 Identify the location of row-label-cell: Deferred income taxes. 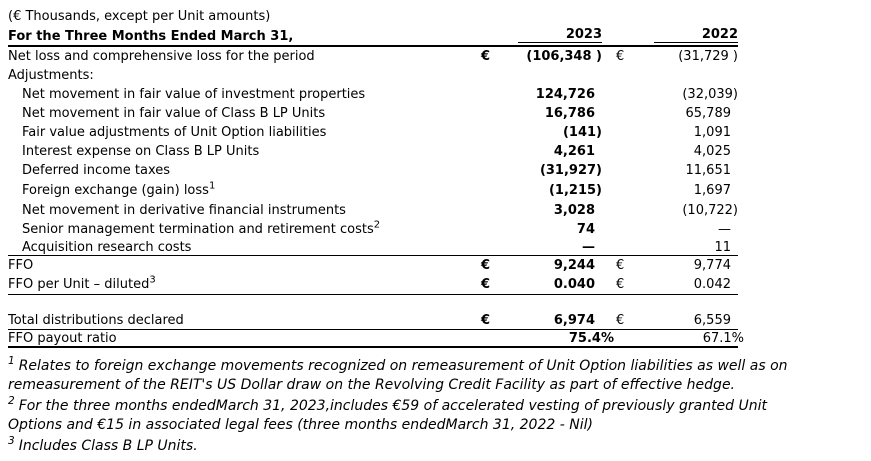
(244, 170).